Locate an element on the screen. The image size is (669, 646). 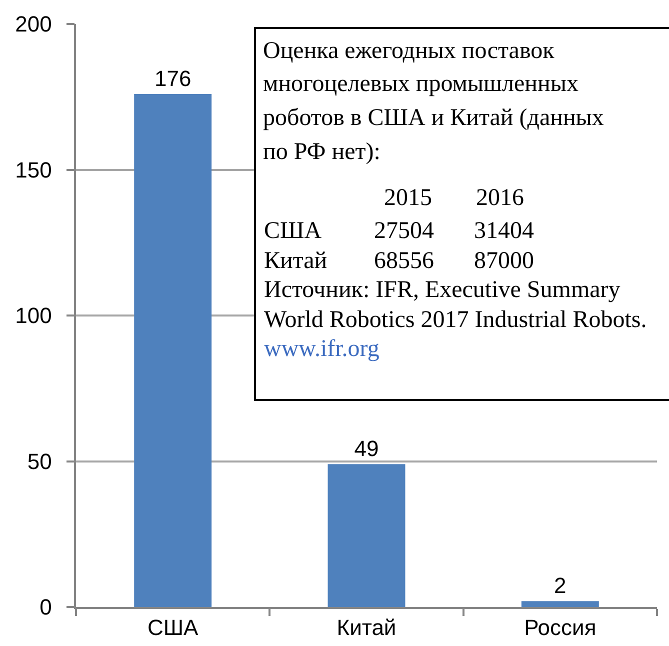
annotation: 68556 is located at coordinates (404, 261).